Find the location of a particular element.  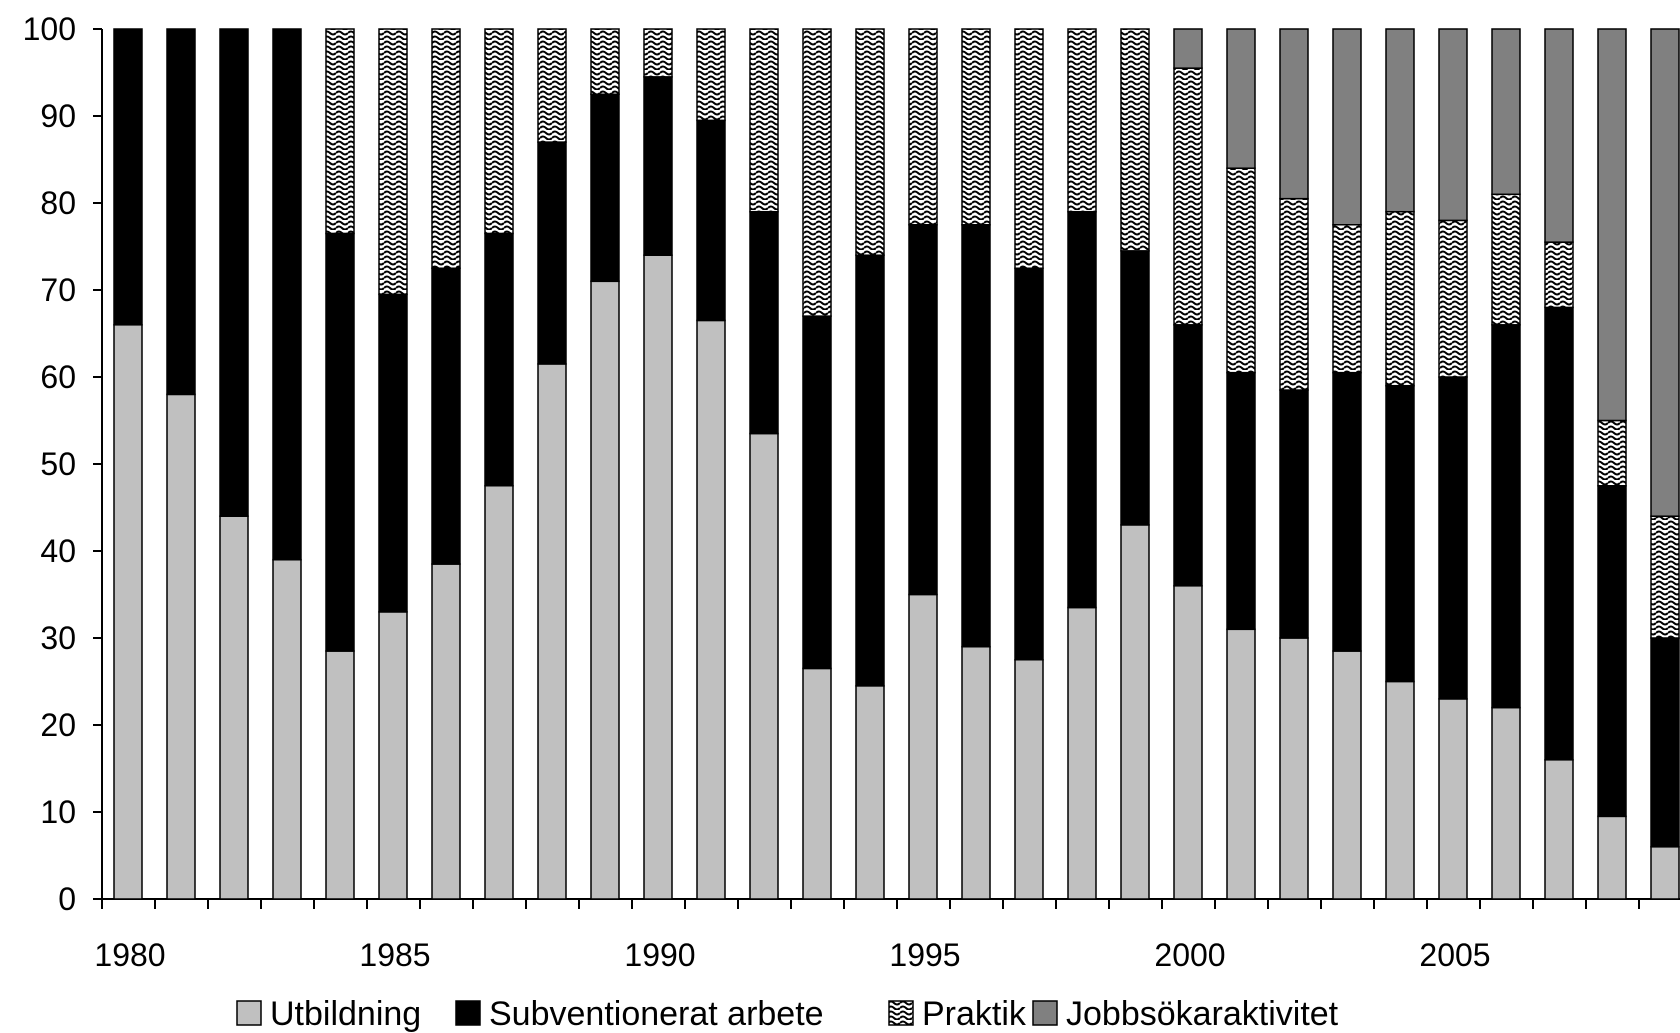

bar-segment-utbildning-1996 is located at coordinates (976, 772).